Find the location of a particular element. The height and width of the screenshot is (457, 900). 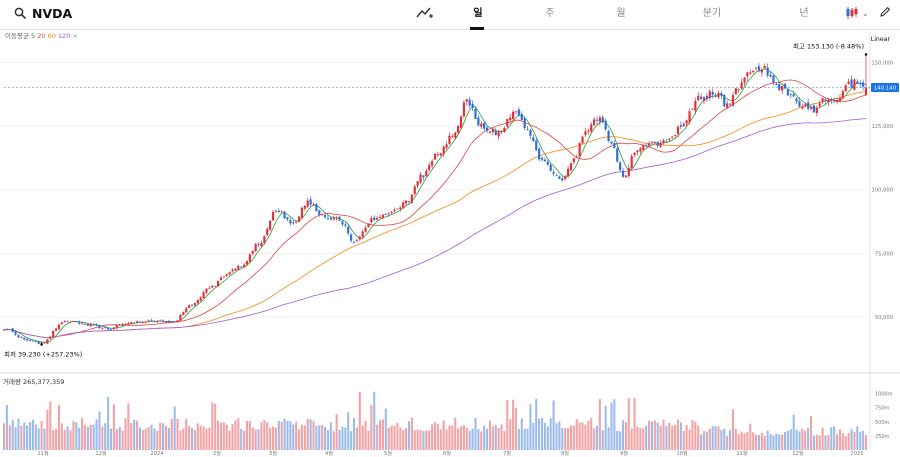

tab-year: 년 is located at coordinates (804, 13).